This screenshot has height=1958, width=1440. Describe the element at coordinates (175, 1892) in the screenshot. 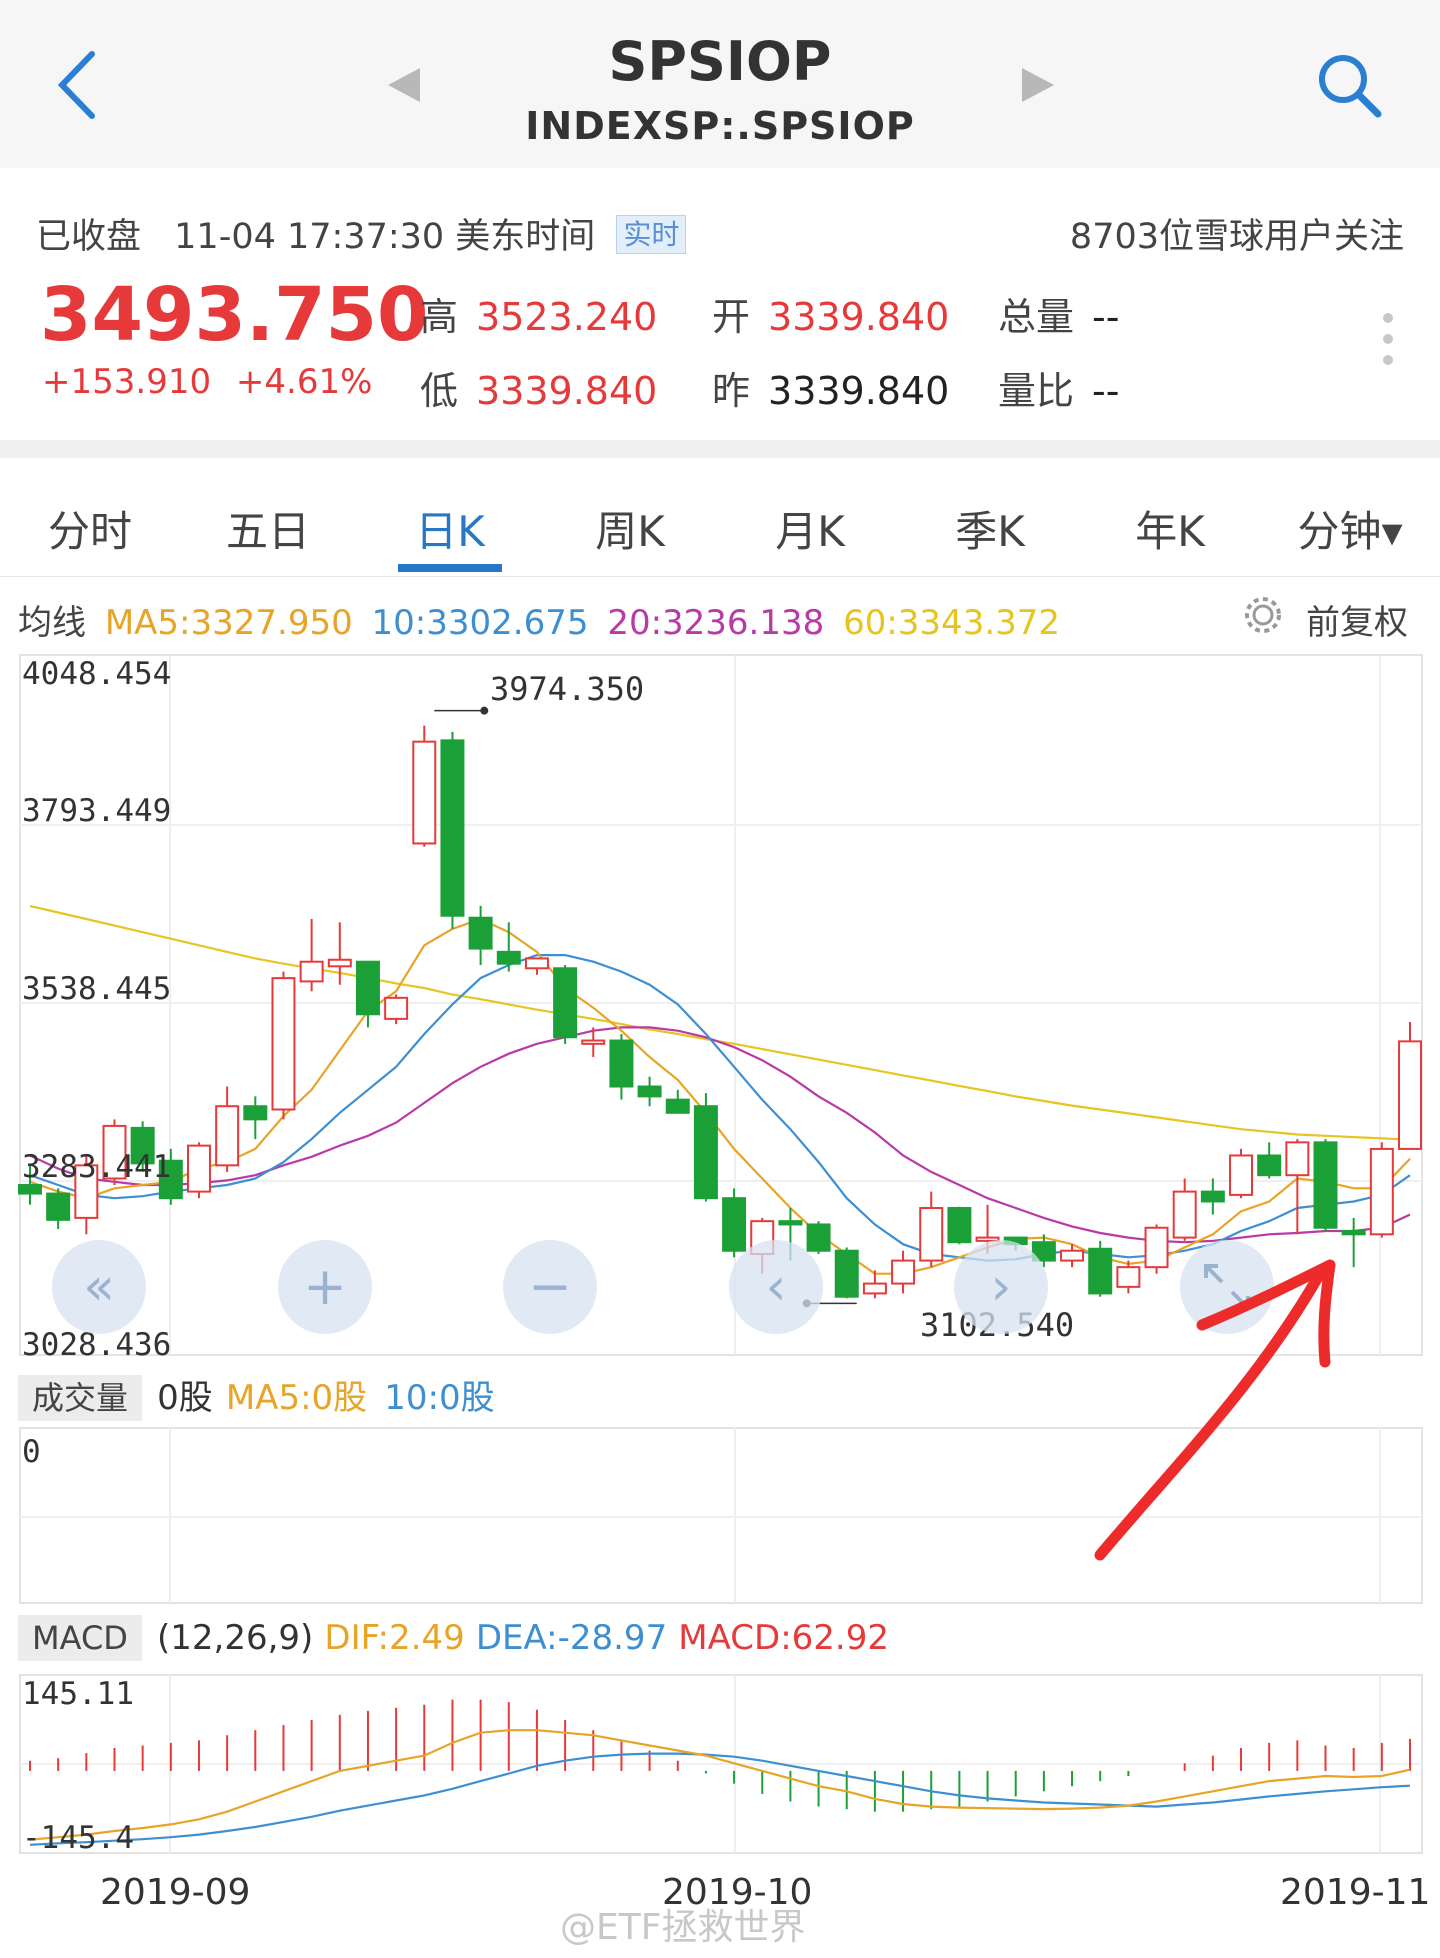

I see `x-label-1: 2019-09` at that location.